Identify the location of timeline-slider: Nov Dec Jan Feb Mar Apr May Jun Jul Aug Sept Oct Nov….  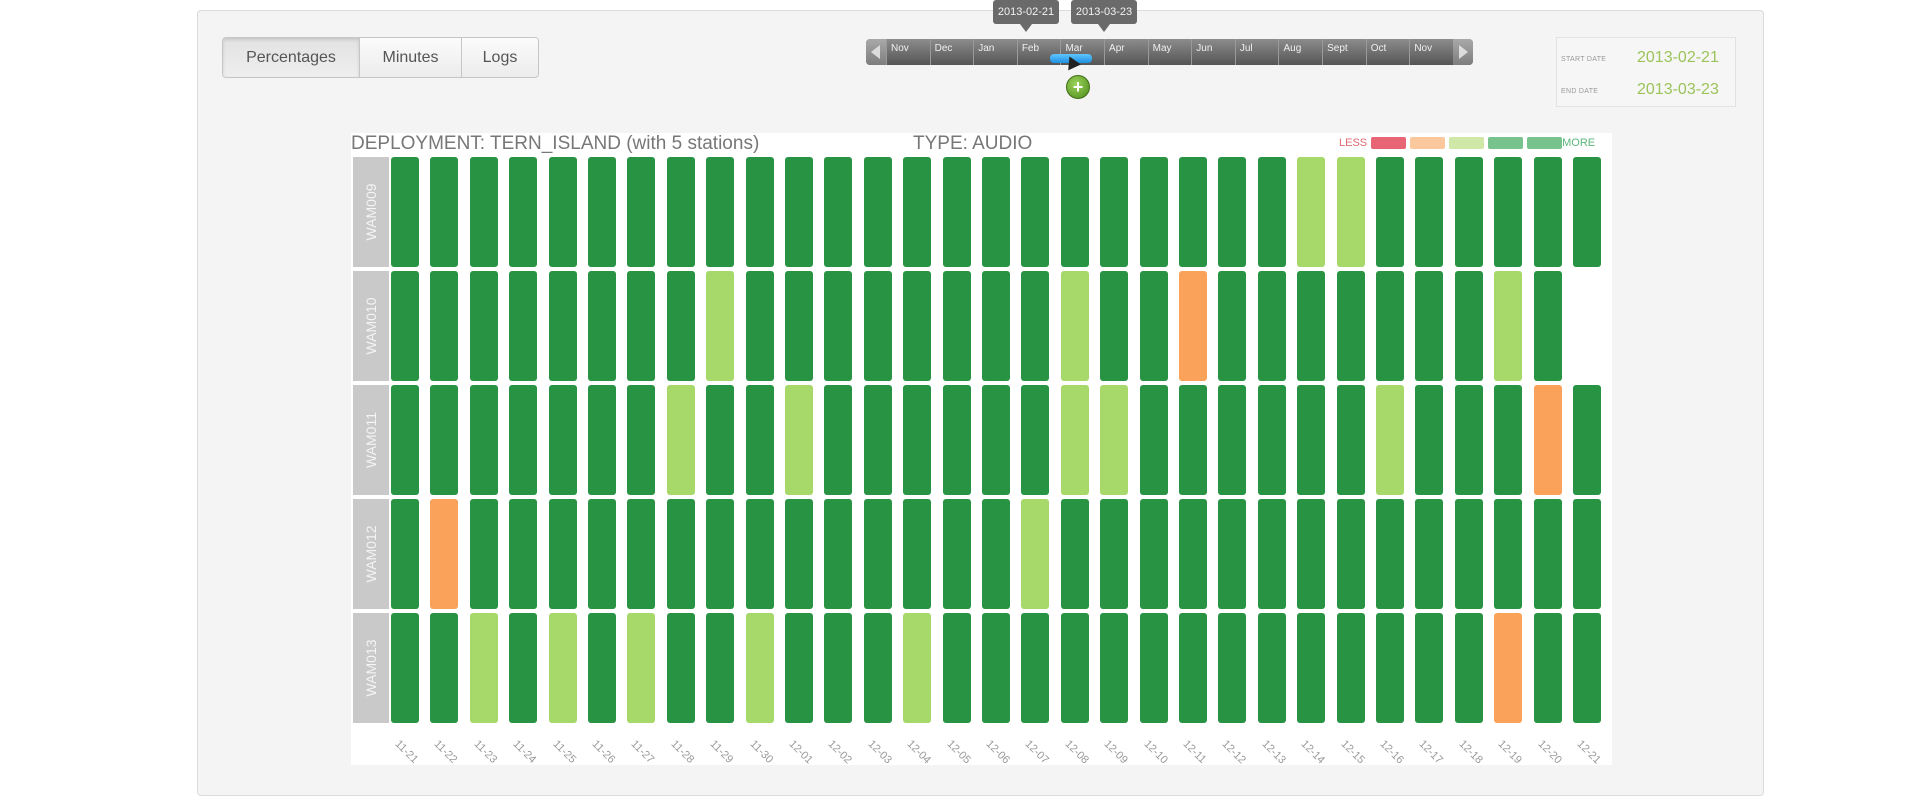
(1169, 35).